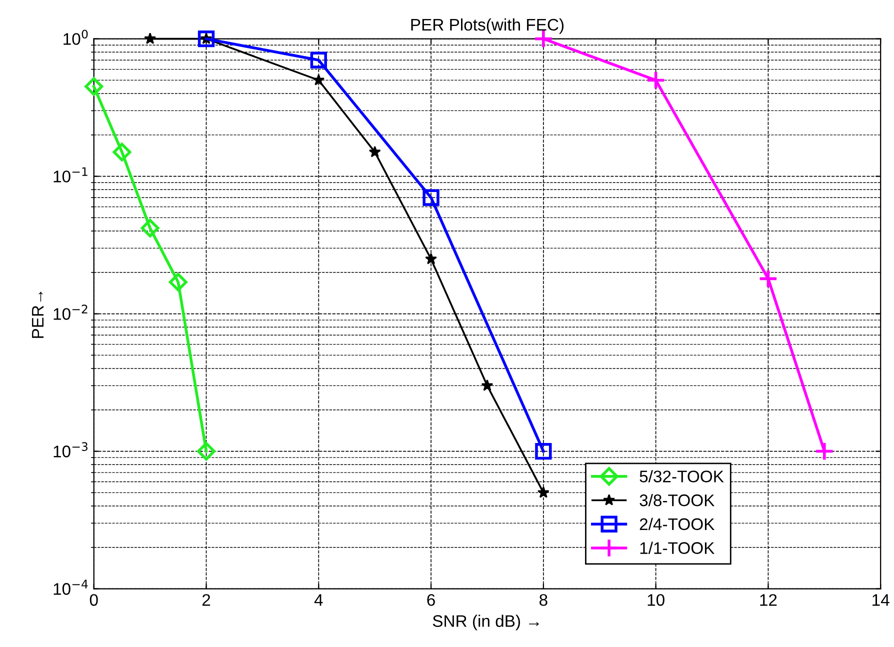 This screenshot has height=647, width=894. Describe the element at coordinates (71, 587) in the screenshot. I see `y-tick-label: 10$^{−4}$` at that location.